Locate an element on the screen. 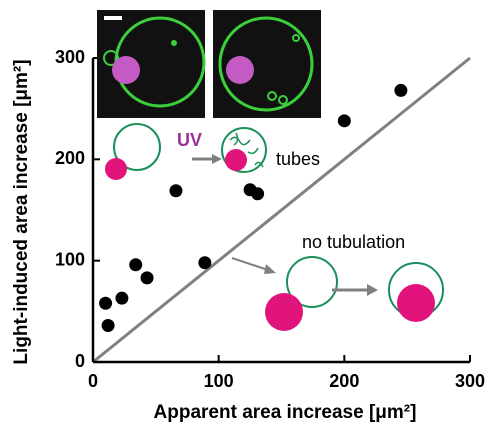 Image resolution: width=491 pixels, height=434 pixels. y-tick-label: 0 is located at coordinates (80, 361).